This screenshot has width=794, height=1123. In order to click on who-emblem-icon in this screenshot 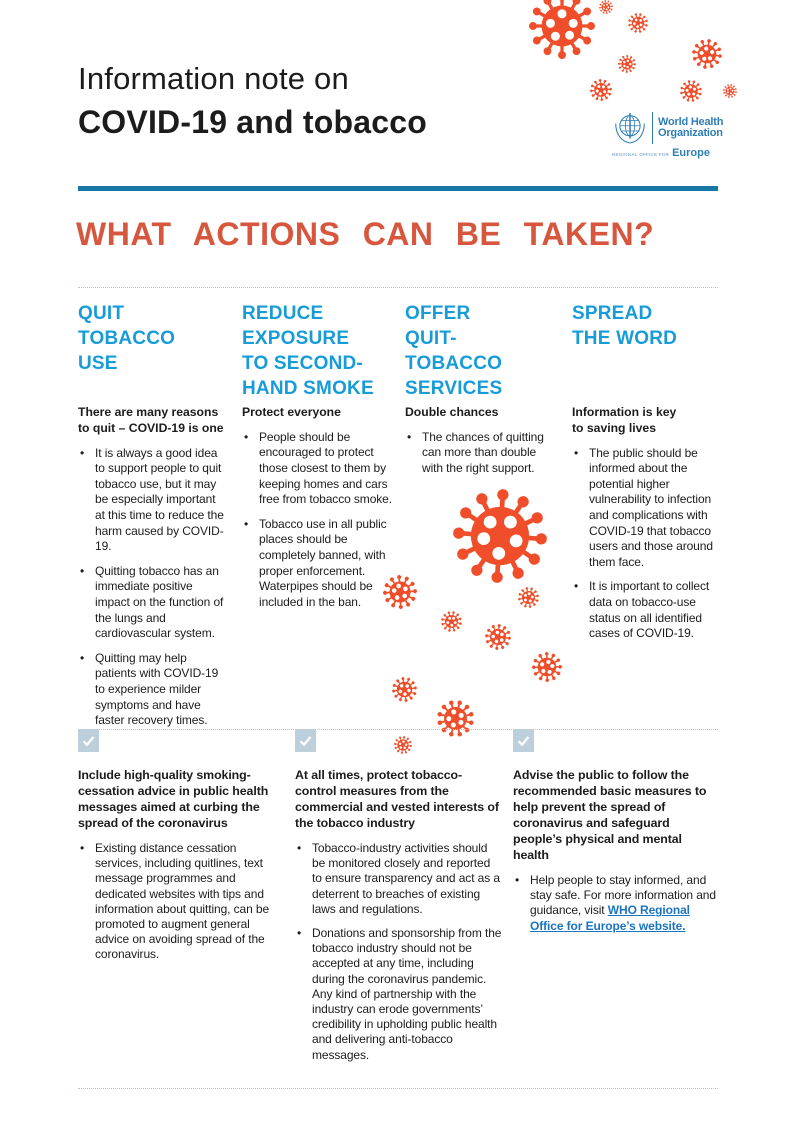, I will do `click(630, 128)`.